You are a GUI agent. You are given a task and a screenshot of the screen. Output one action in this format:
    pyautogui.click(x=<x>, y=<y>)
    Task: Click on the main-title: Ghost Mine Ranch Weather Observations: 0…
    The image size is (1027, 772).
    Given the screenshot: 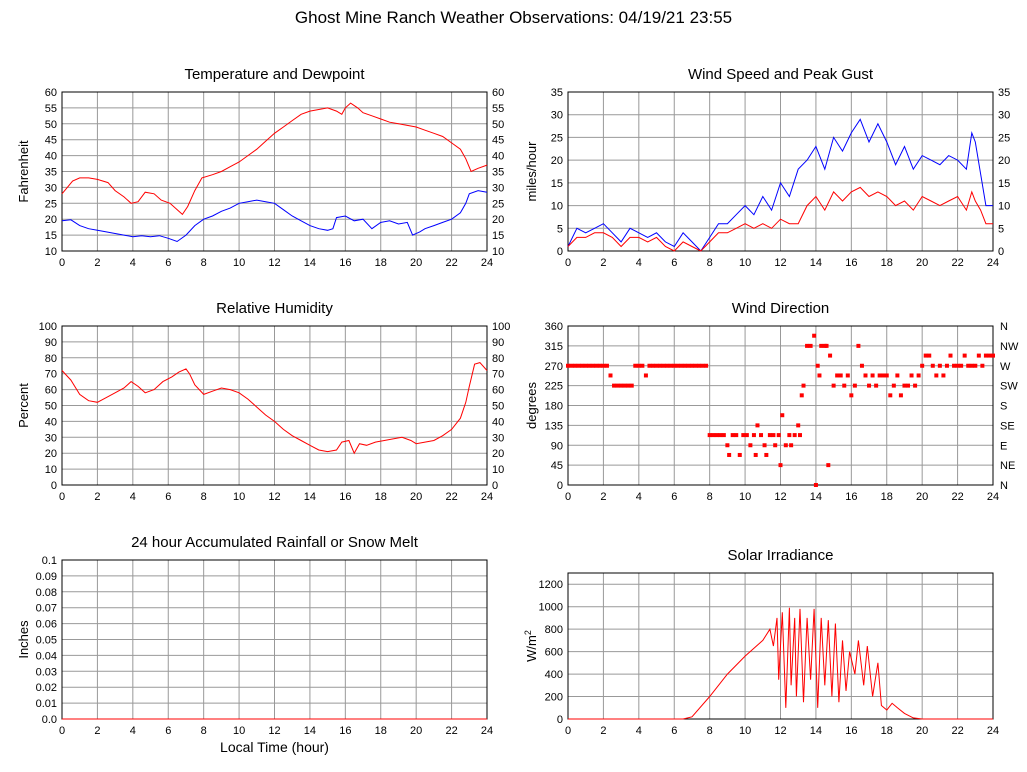 What is the action you would take?
    pyautogui.click(x=513, y=17)
    